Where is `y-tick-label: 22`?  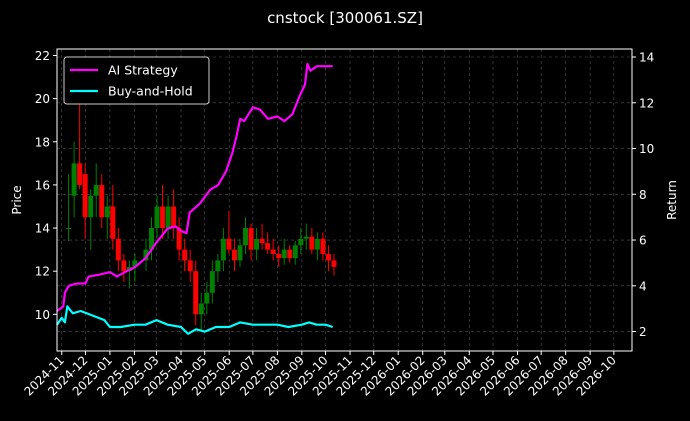 y-tick-label: 22 is located at coordinates (42, 56).